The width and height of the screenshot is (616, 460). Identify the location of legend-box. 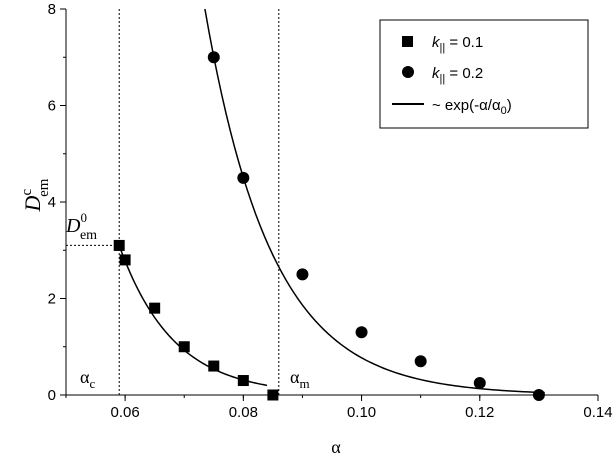
(484, 74).